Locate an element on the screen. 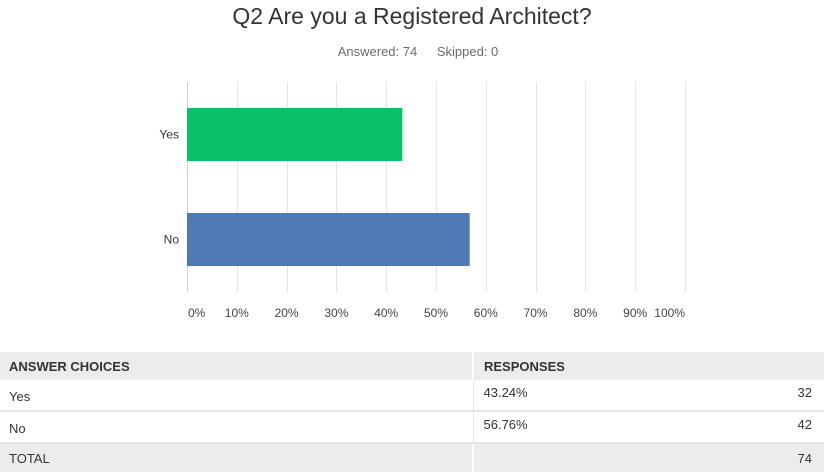  x-tick-label: 40% is located at coordinates (386, 313).